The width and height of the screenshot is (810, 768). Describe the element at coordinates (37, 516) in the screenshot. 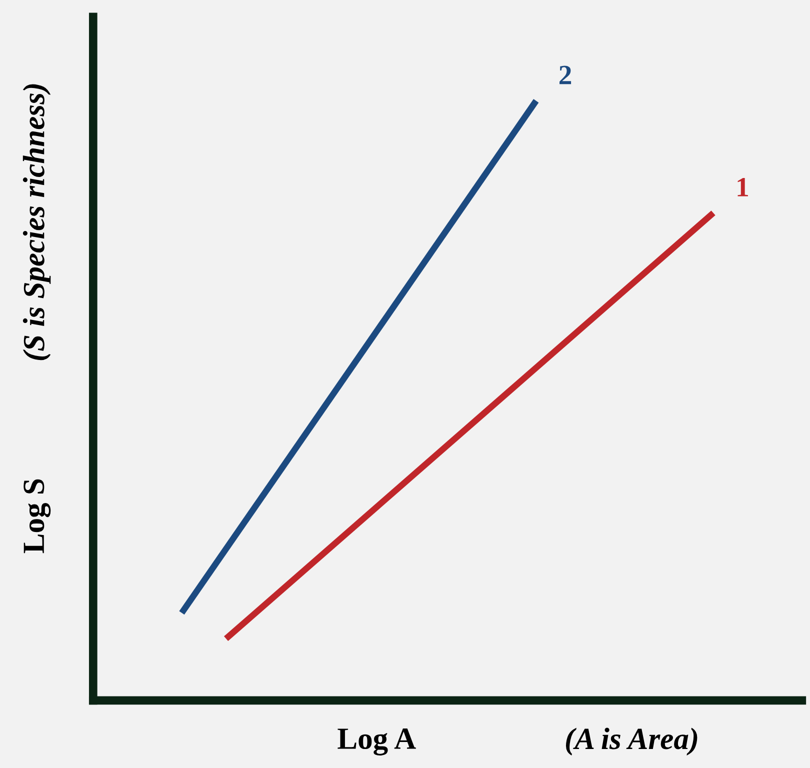

I see `y-axis-title: Log S` at that location.